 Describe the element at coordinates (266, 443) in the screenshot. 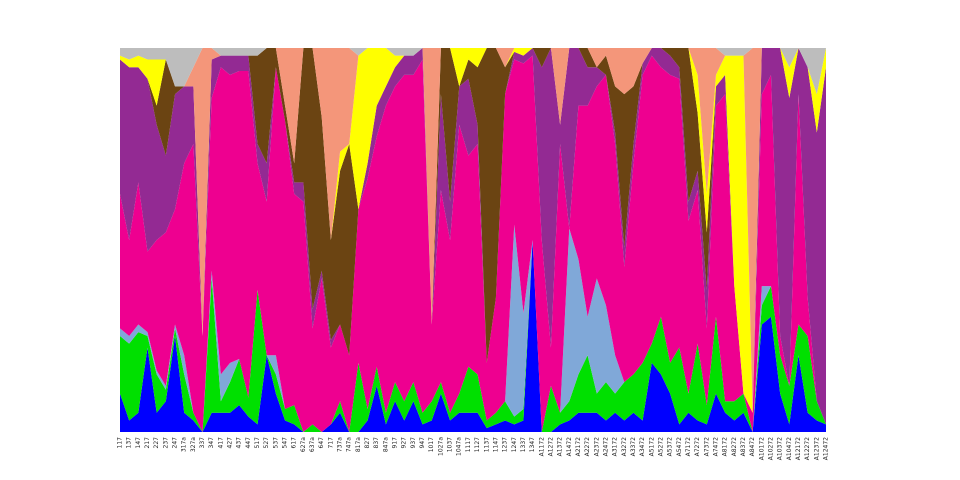

I see `x-tick-label: 527` at that location.